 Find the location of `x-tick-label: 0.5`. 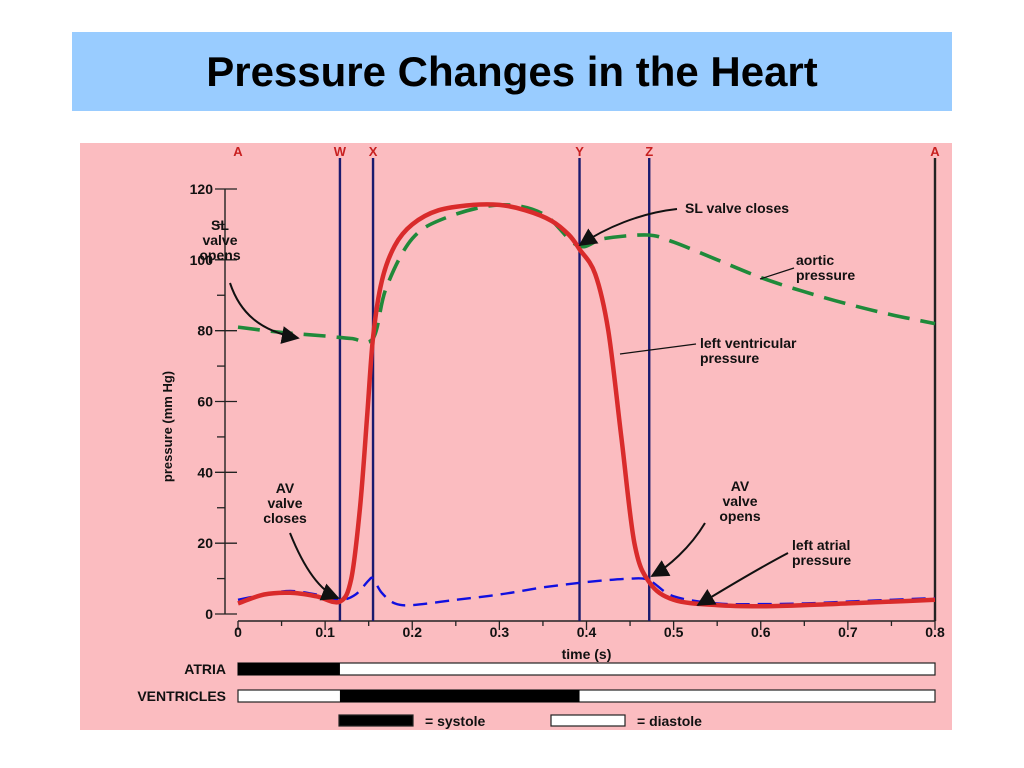

x-tick-label: 0.5 is located at coordinates (674, 632).